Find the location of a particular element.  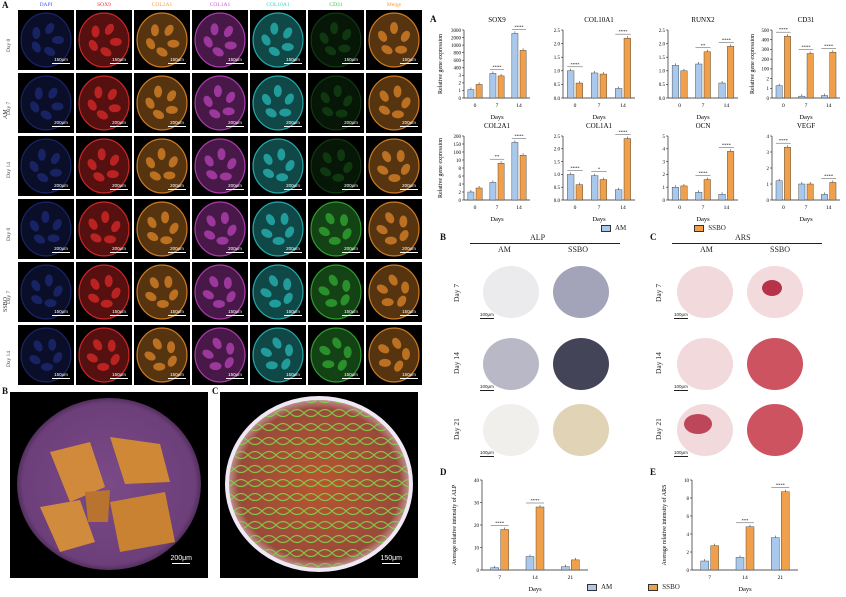

panel-label-d-right: D is located at coordinates (443, 472).